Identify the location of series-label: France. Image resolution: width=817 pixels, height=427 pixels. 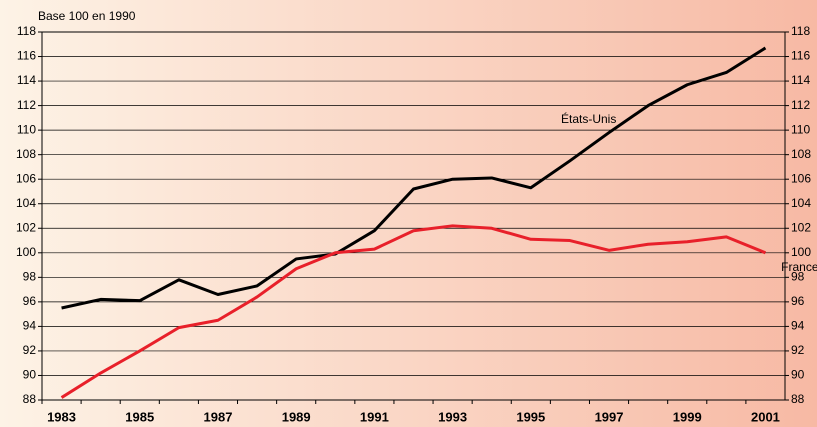
(799, 267).